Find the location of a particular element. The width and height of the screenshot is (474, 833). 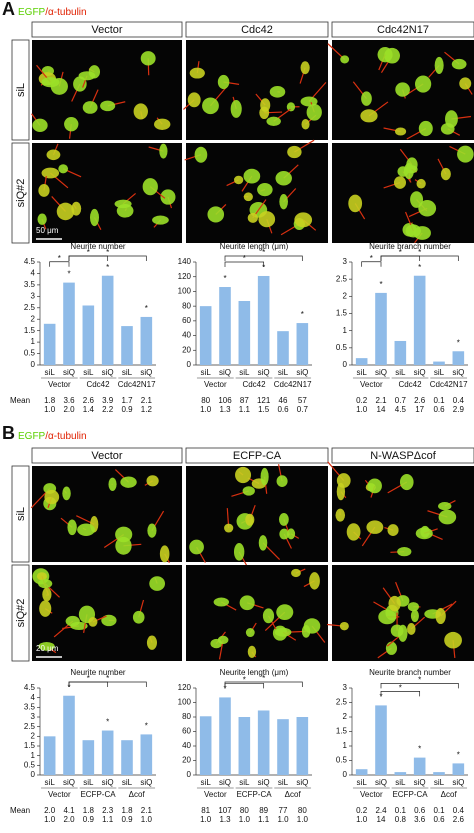

mean-value: 106 is located at coordinates (225, 400).